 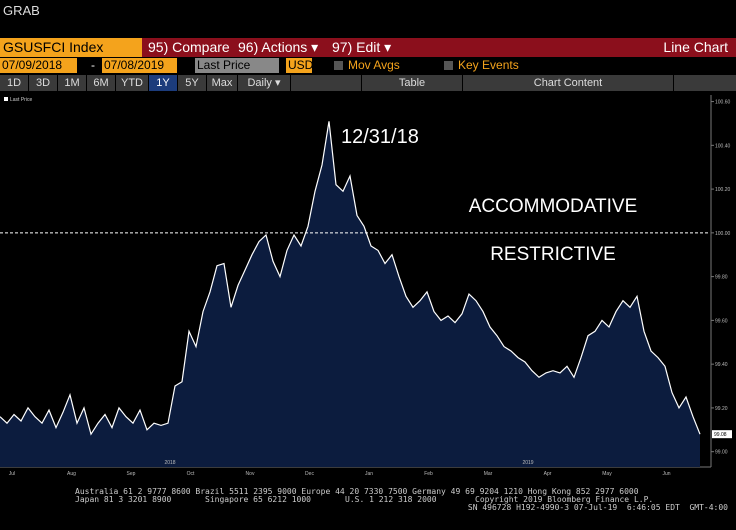 I want to click on table-btn: Table, so click(x=412, y=83).